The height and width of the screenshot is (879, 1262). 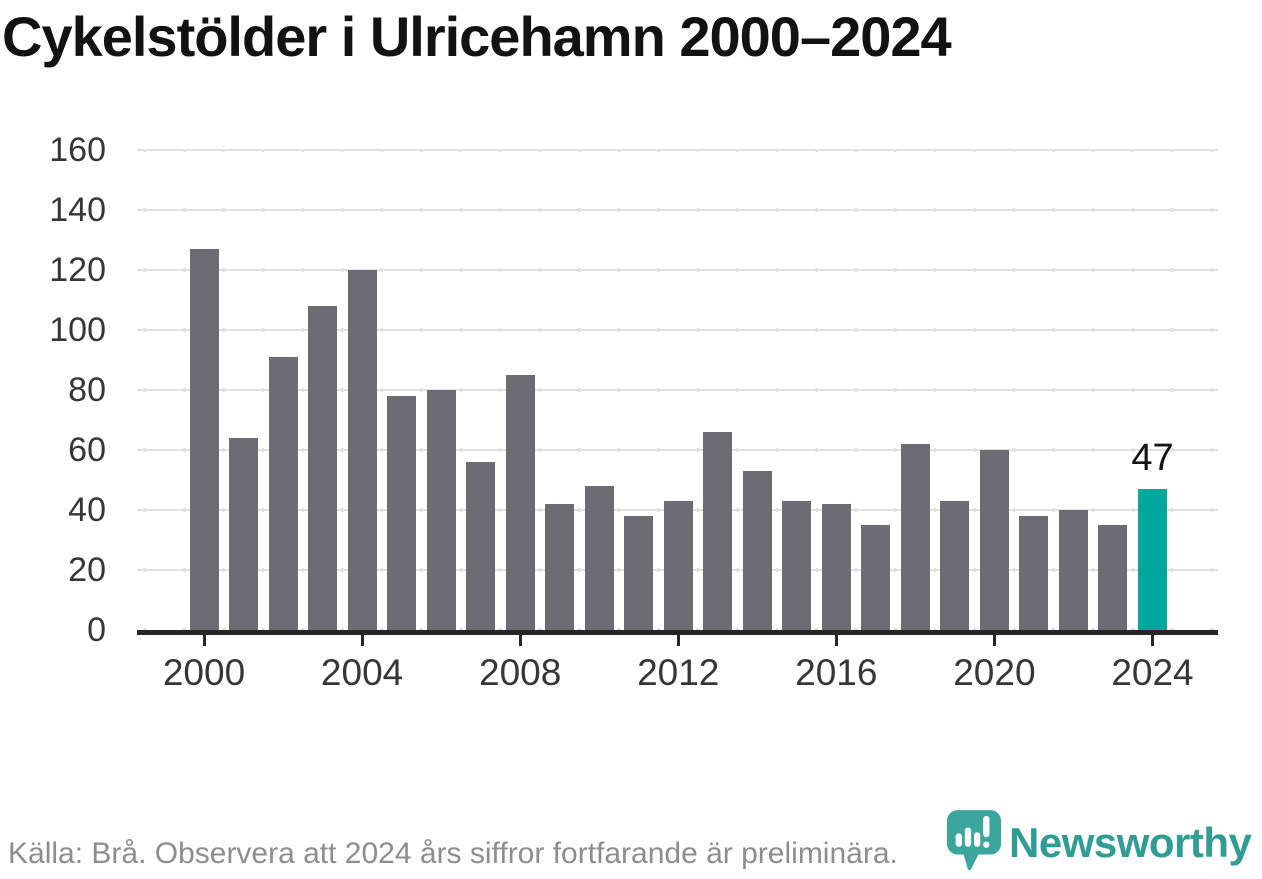 What do you see at coordinates (639, 573) in the screenshot?
I see `bar-2011` at bounding box center [639, 573].